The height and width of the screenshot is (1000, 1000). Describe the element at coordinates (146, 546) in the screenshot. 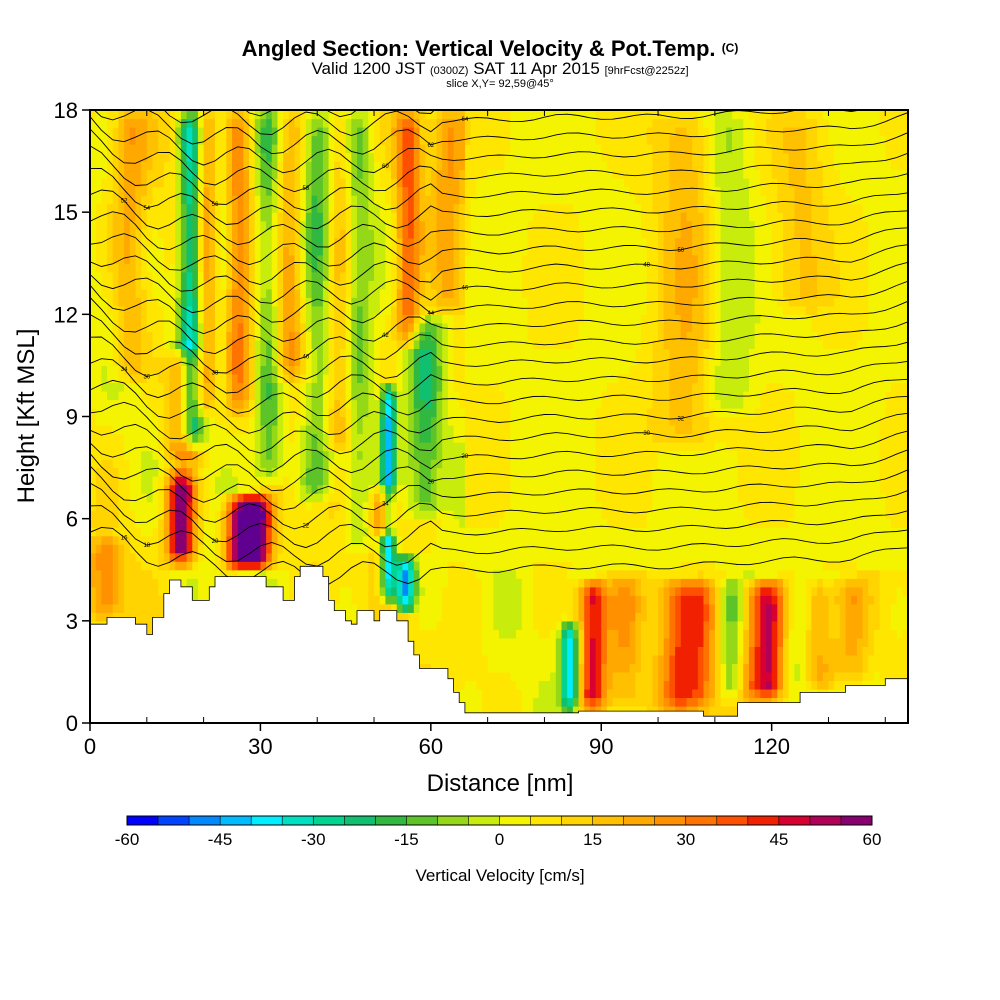

I see `theta-contour-label: 18` at that location.